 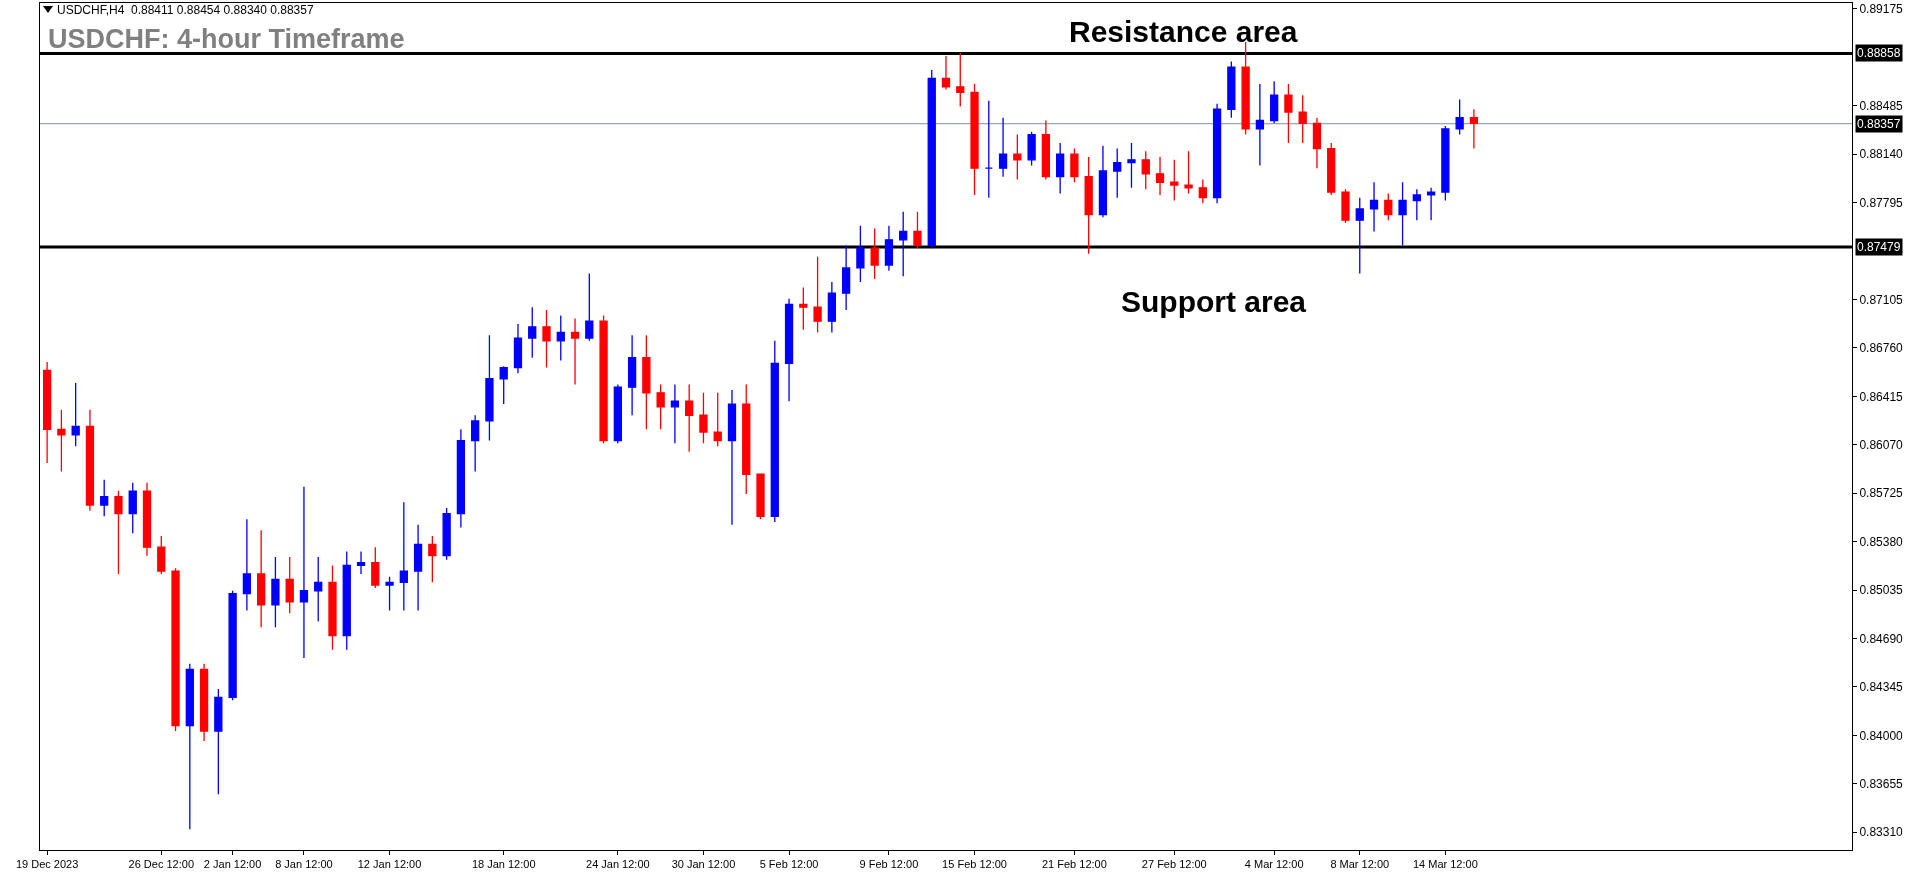 I want to click on y-tick-label: 0.85035, so click(x=1881, y=590).